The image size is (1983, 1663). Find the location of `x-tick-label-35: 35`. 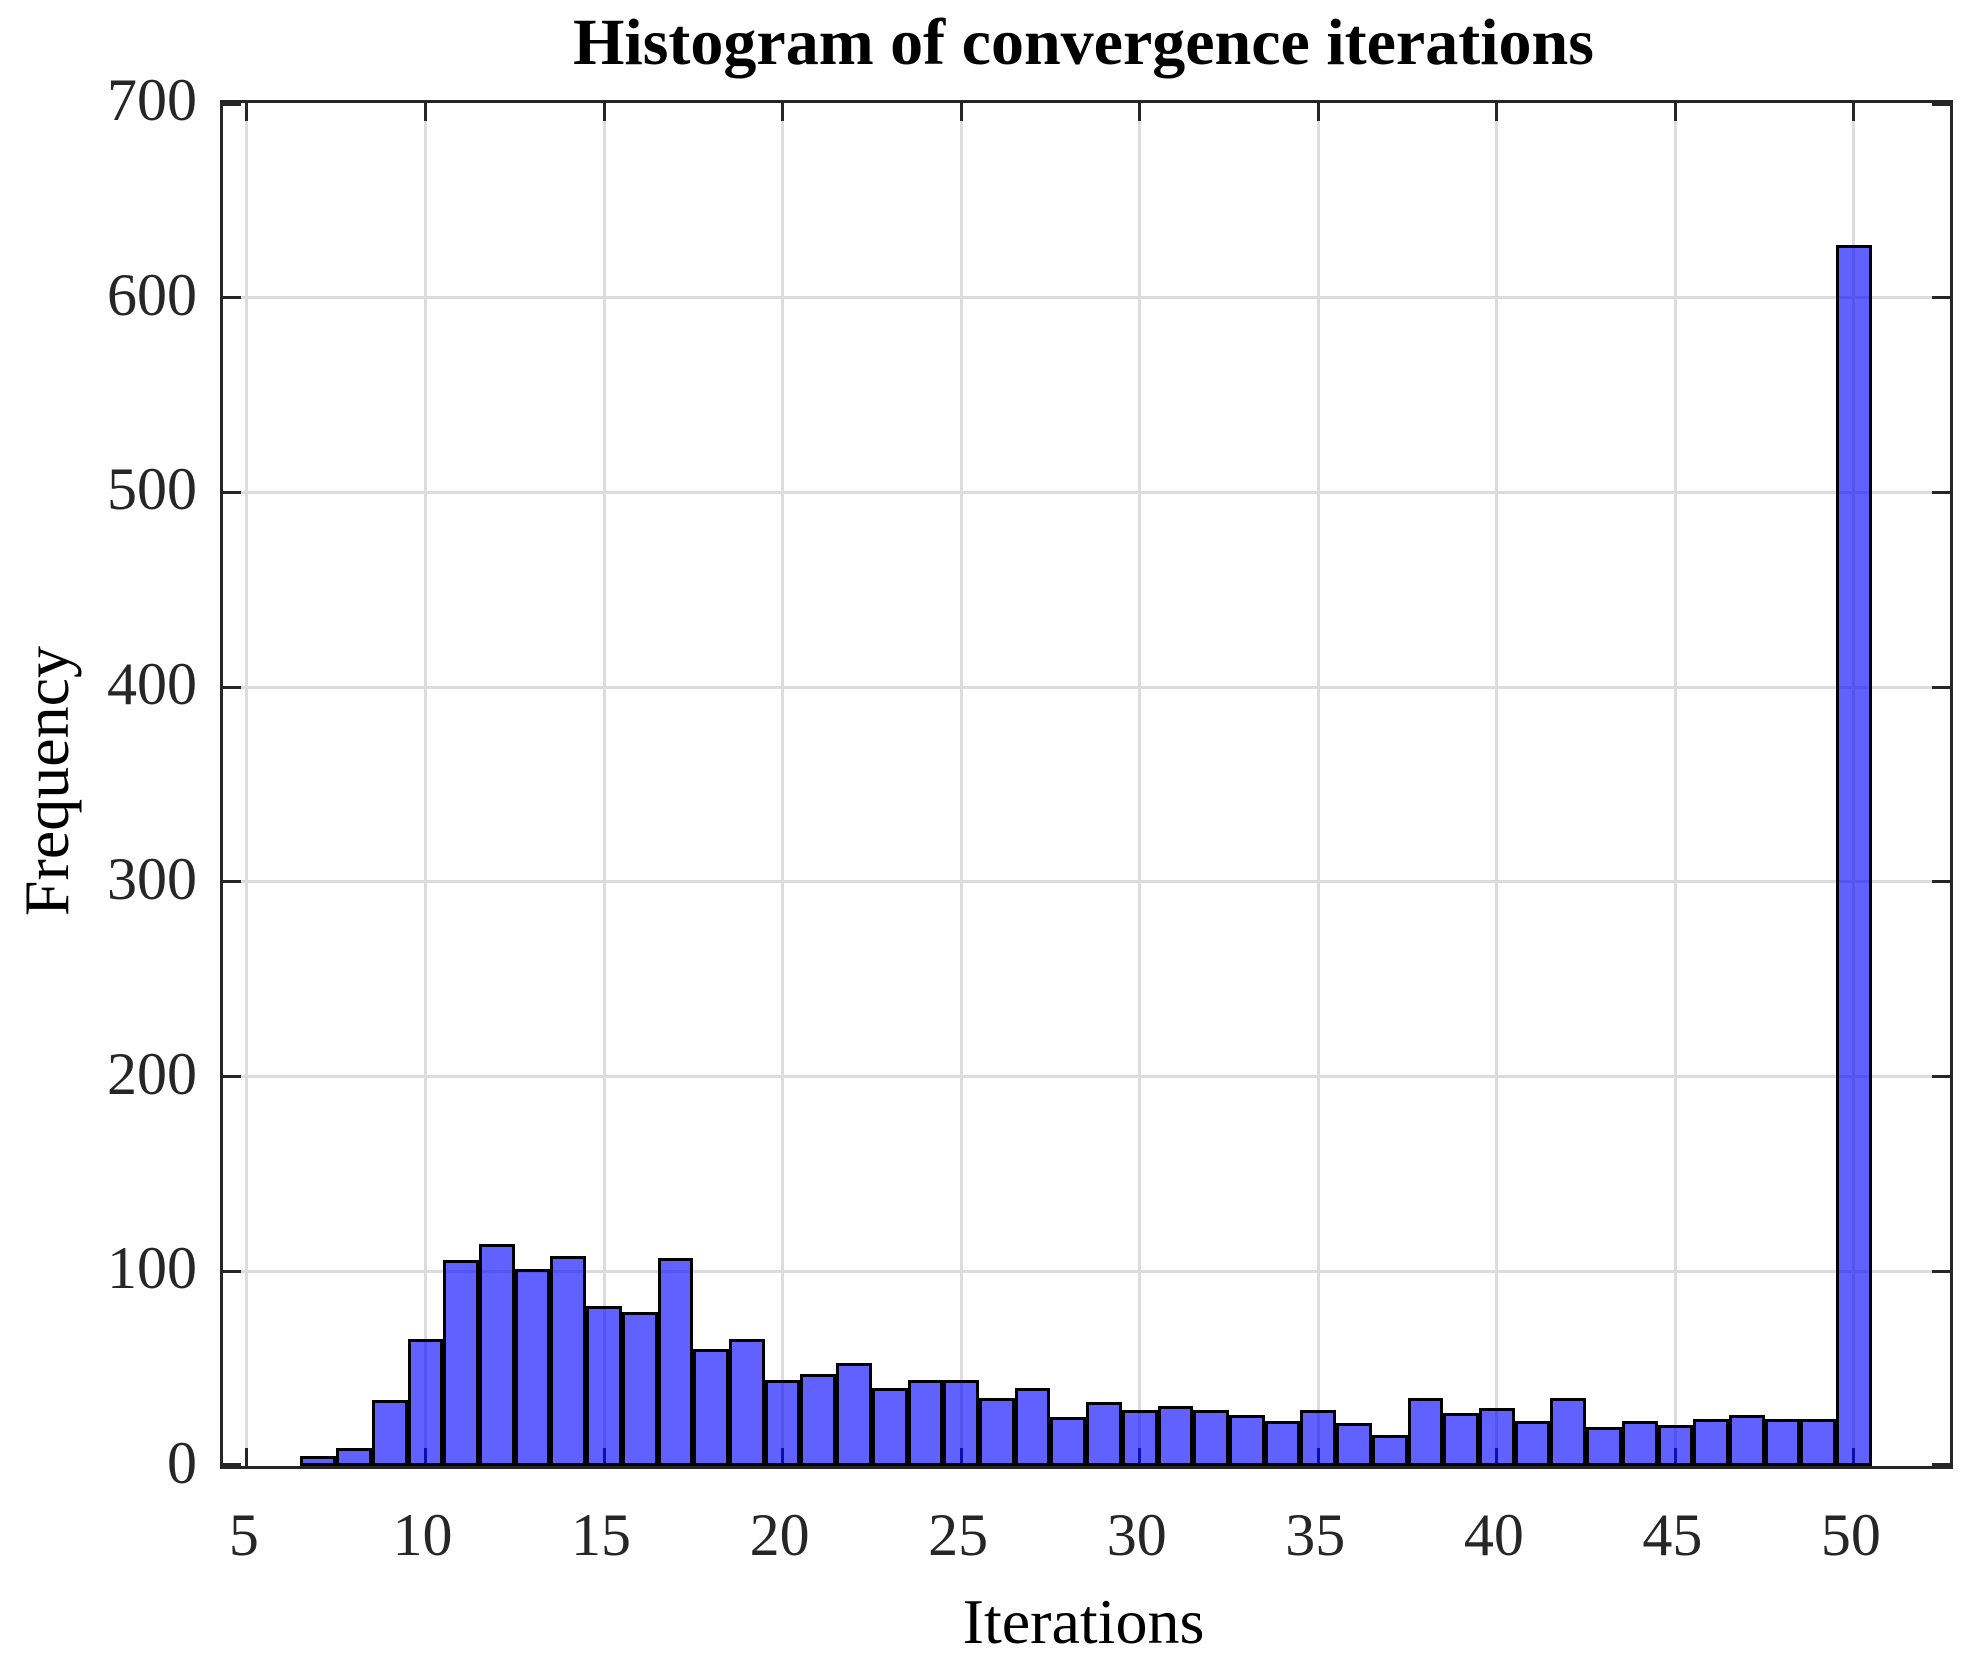

x-tick-label-35: 35 is located at coordinates (1315, 1535).